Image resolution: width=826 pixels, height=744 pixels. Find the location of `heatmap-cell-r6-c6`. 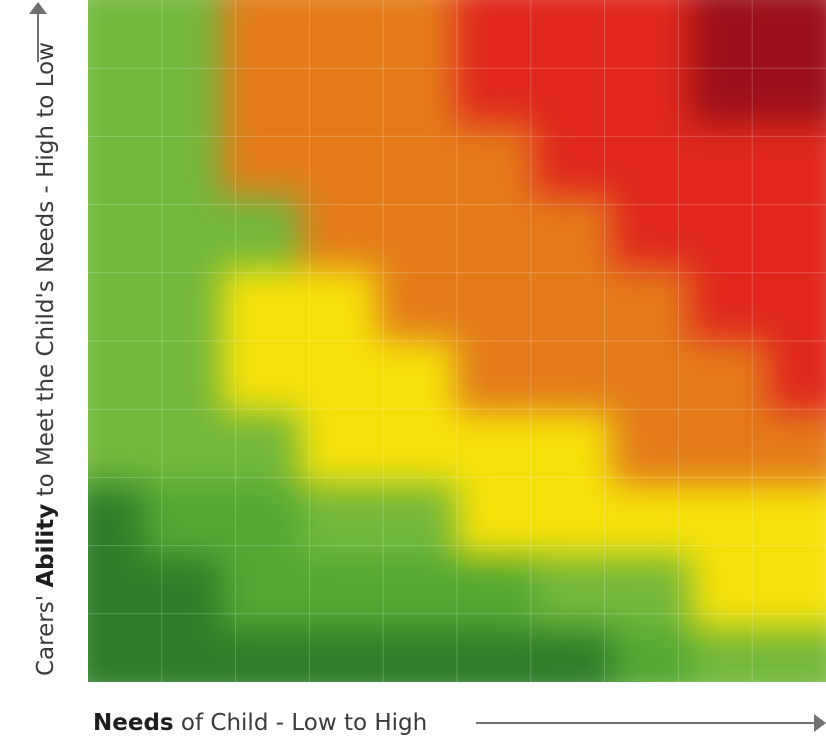

heatmap-cell-r6-c6 is located at coordinates (574, 449).